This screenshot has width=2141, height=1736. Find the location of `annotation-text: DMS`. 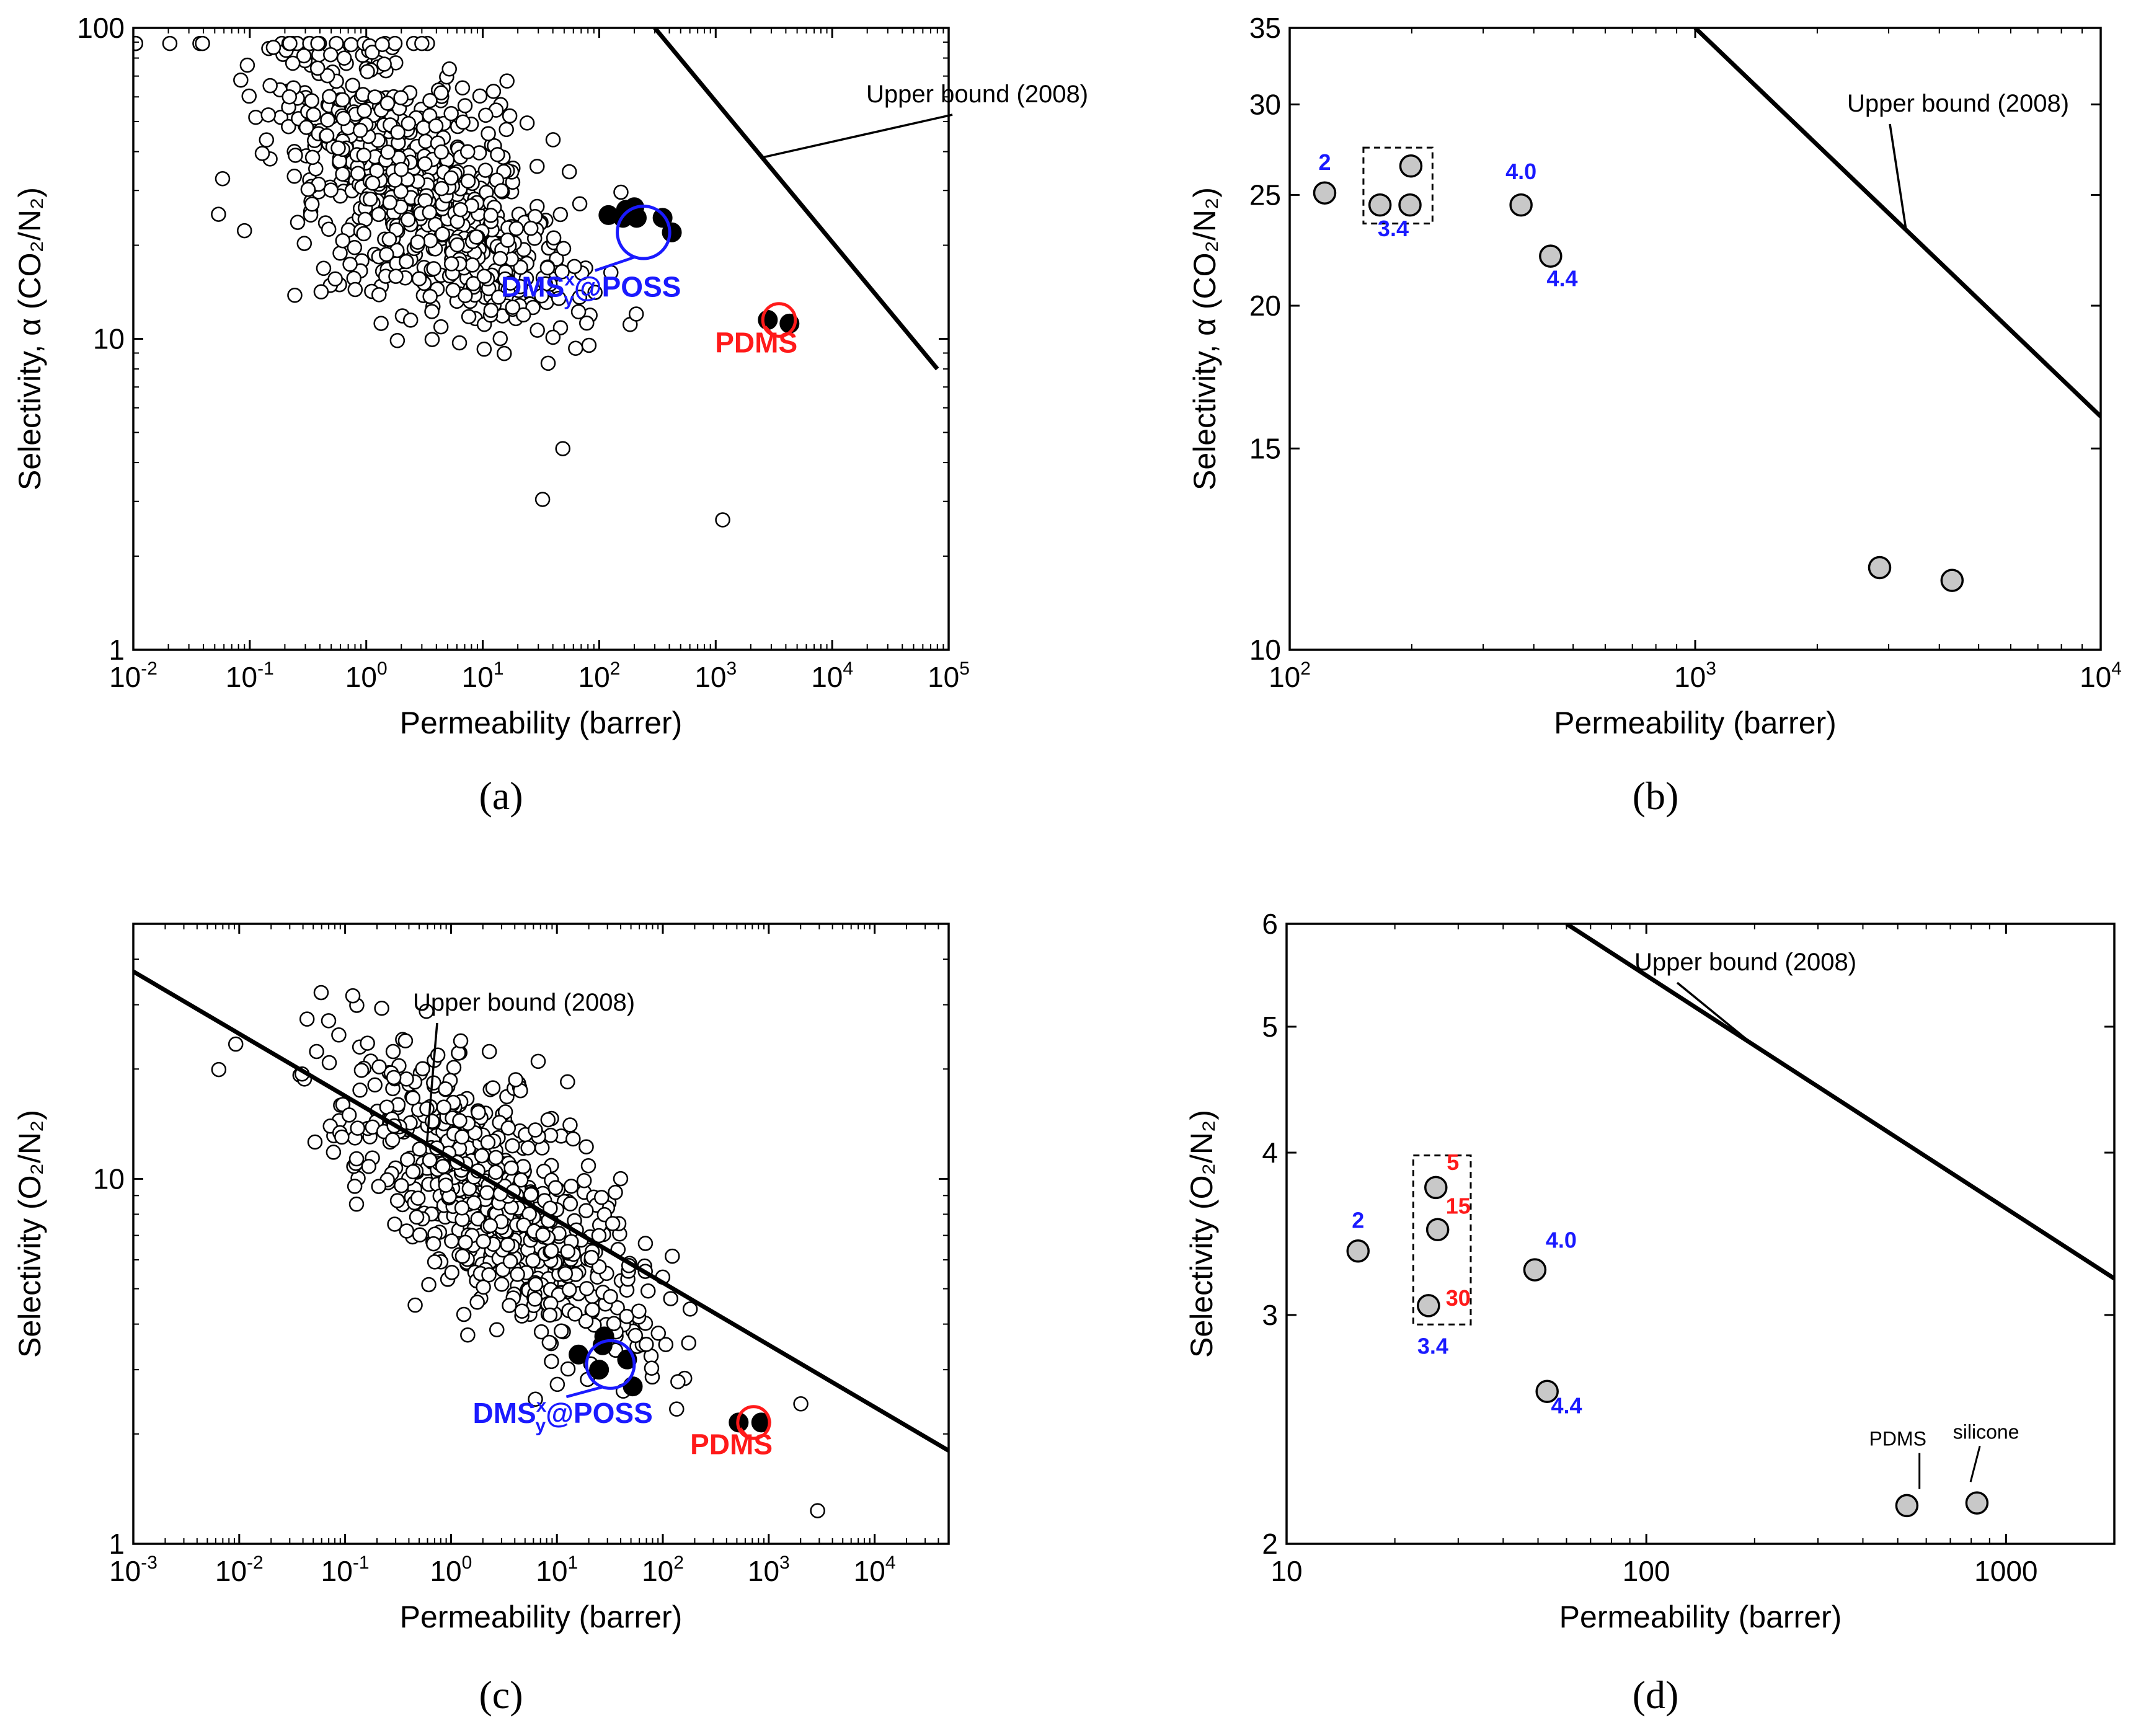

annotation-text: DMS is located at coordinates (532, 286).